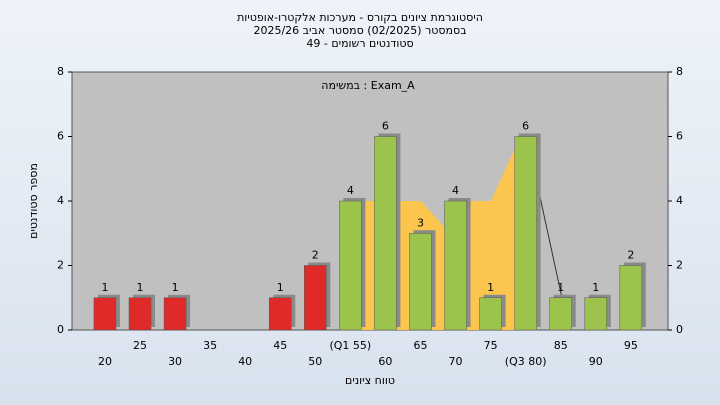  Describe the element at coordinates (420, 345) in the screenshot. I see `x-tick-label: 65` at that location.